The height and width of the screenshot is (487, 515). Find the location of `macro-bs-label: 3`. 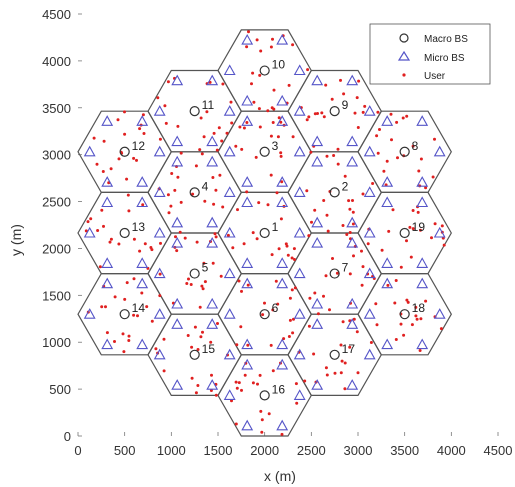

macro-bs-label: 3 is located at coordinates (275, 146).